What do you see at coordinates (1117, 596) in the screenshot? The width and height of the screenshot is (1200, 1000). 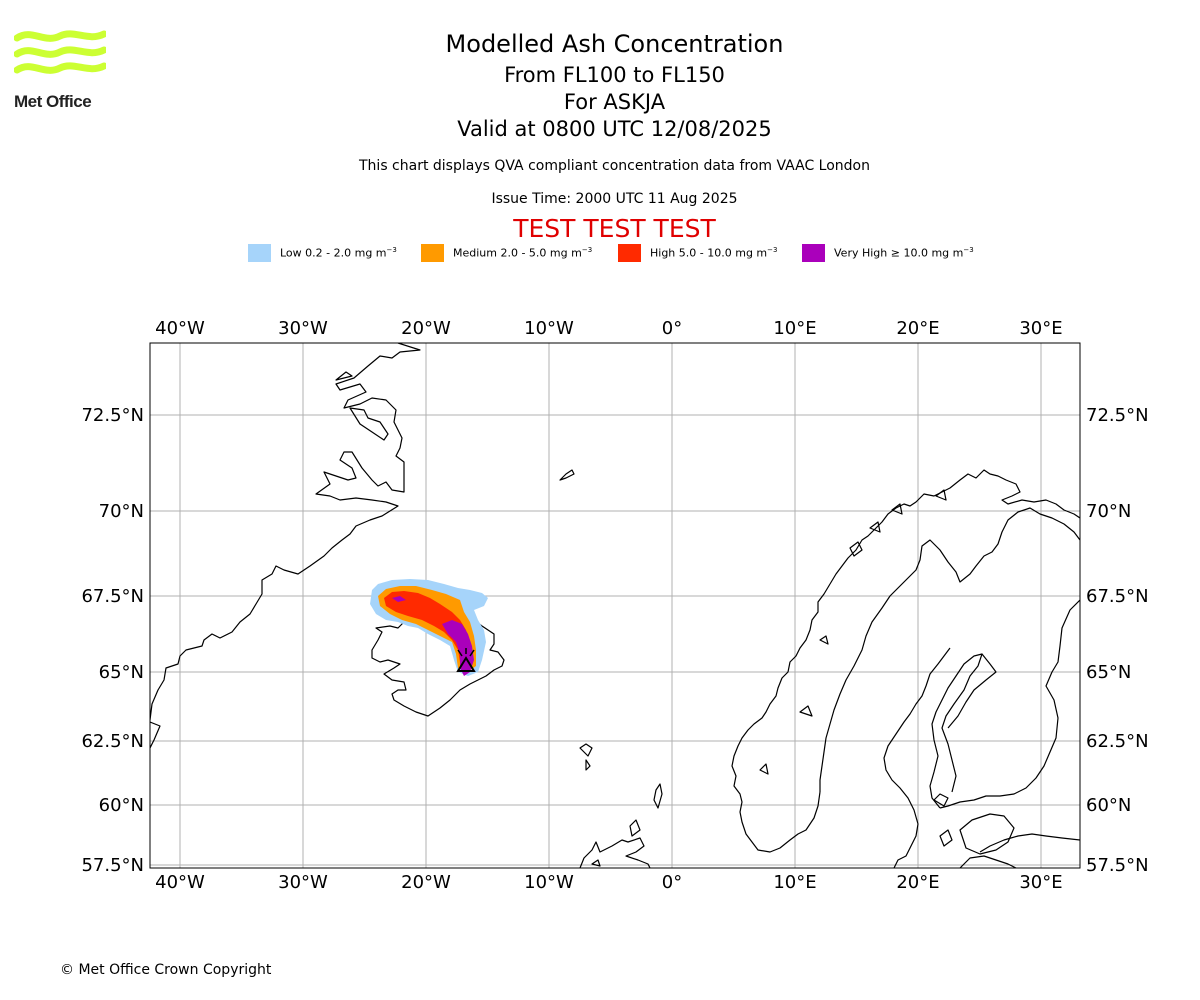 I see `lat-label-right: 67.5°N` at bounding box center [1117, 596].